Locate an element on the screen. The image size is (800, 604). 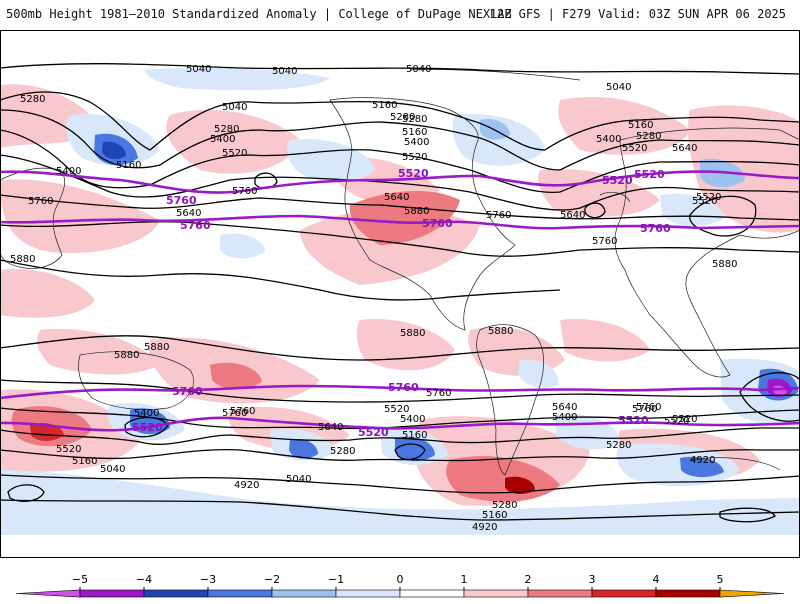
colorbar: −5 −4 −3 −2 −1 0 1 2 3 4 5 is located at coordinates (400, 585).